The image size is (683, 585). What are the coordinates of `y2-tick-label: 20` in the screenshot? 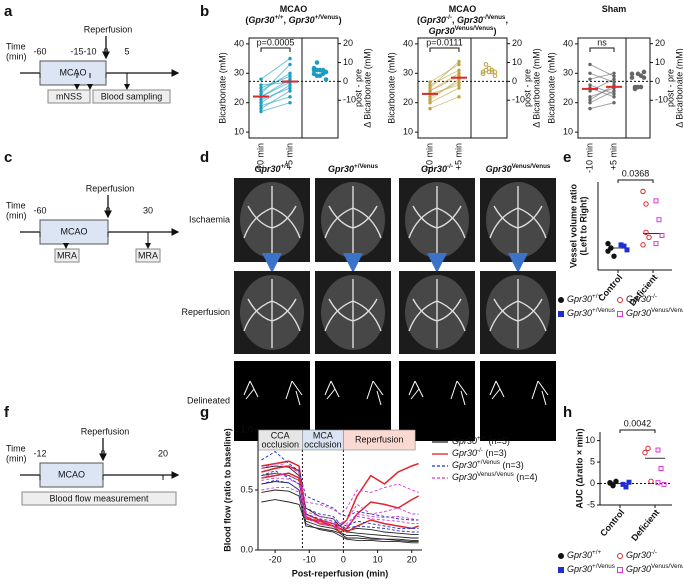 It's located at (517, 43).